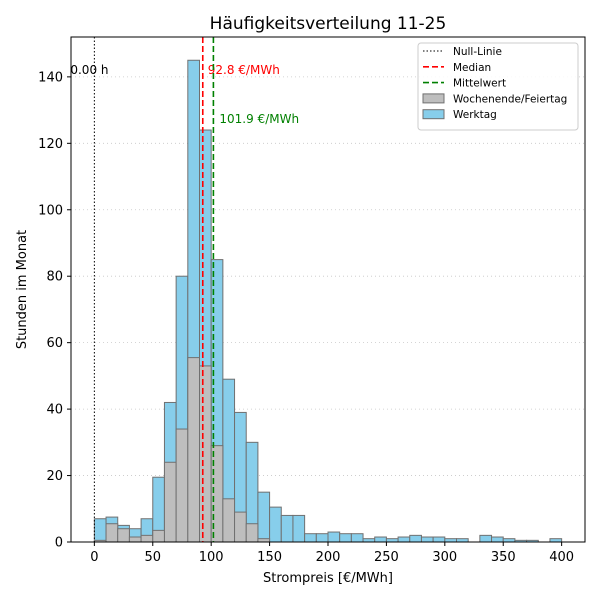  I want to click on x-tick-label-150: 150, so click(269, 557).